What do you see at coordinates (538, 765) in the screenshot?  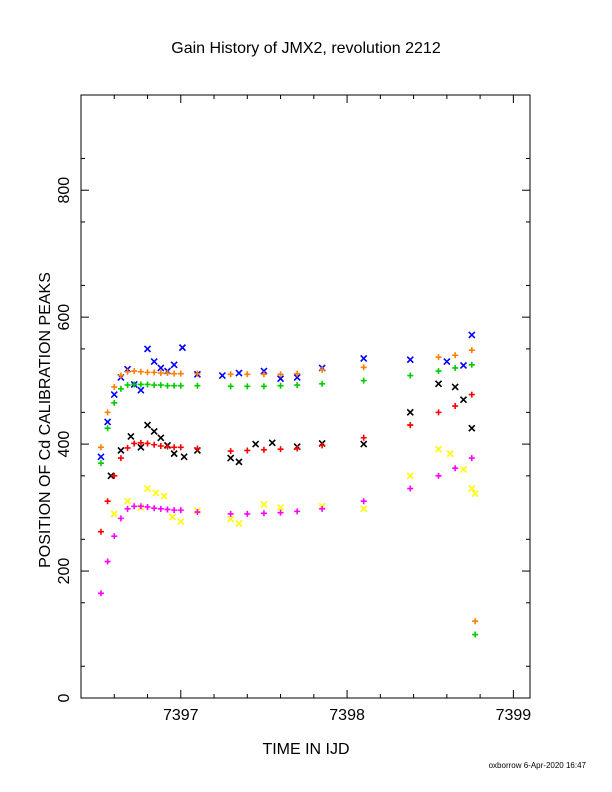 I see `footer-stamp: oxborrow 6-Apr-2020 16:47` at bounding box center [538, 765].